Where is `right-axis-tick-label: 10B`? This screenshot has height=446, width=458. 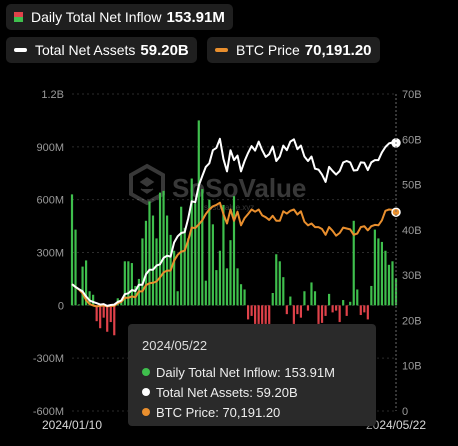 right-axis-tick-label: 10B is located at coordinates (412, 367).